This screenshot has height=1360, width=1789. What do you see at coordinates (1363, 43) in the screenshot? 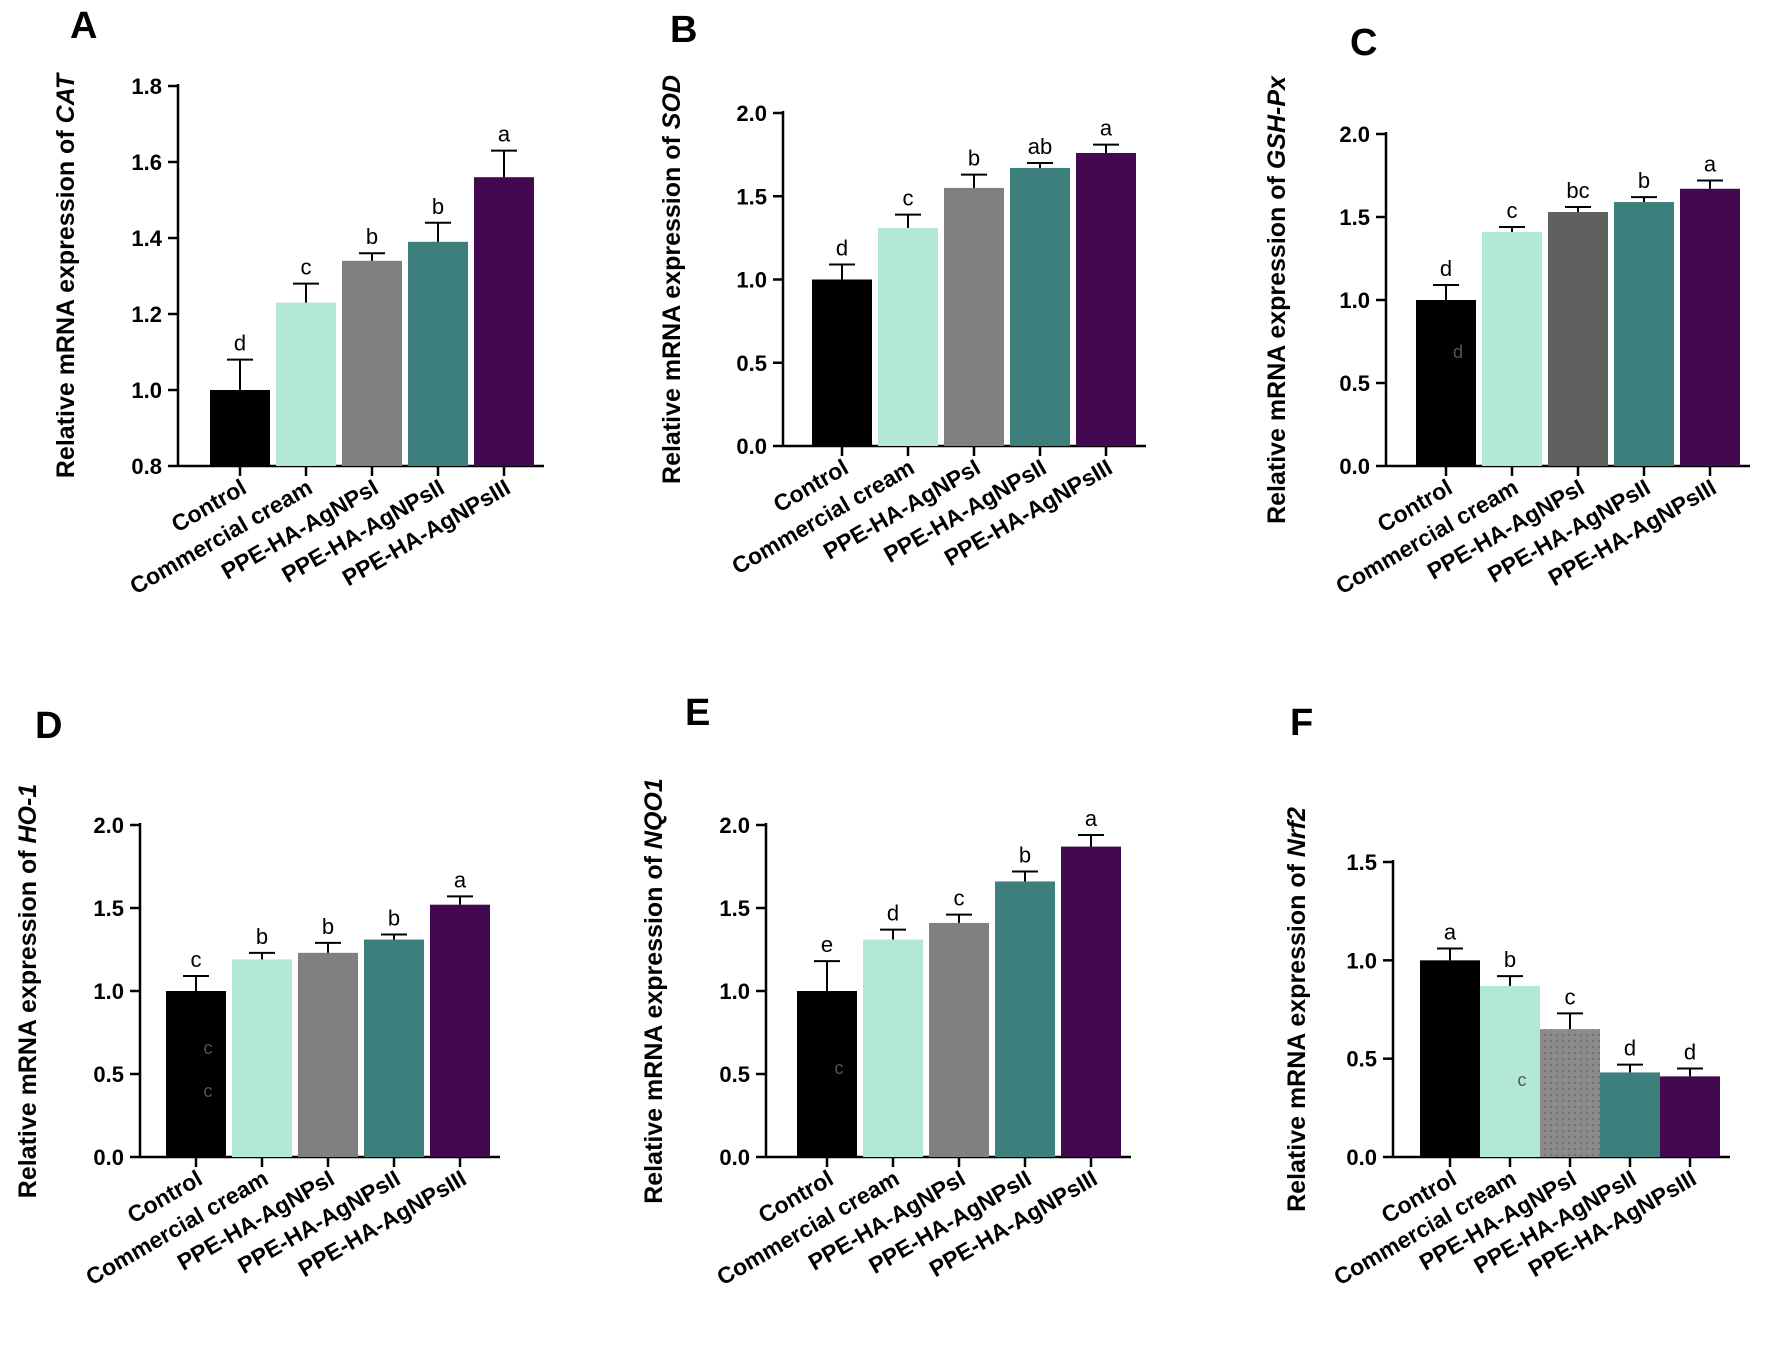
I see `panel-letter: C` at bounding box center [1363, 43].